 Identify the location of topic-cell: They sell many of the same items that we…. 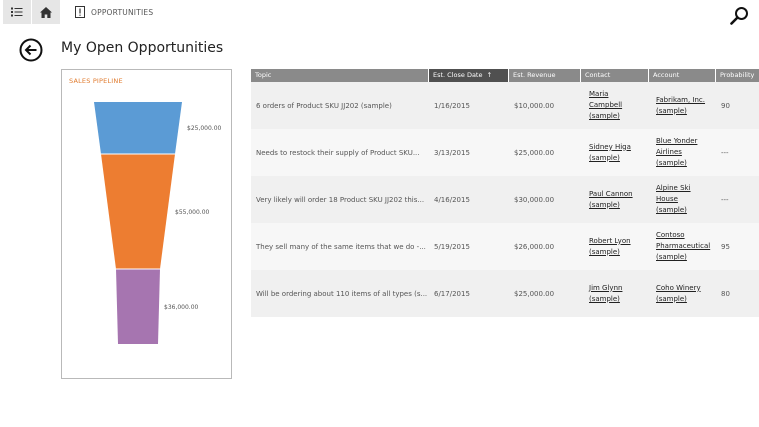
(340, 246).